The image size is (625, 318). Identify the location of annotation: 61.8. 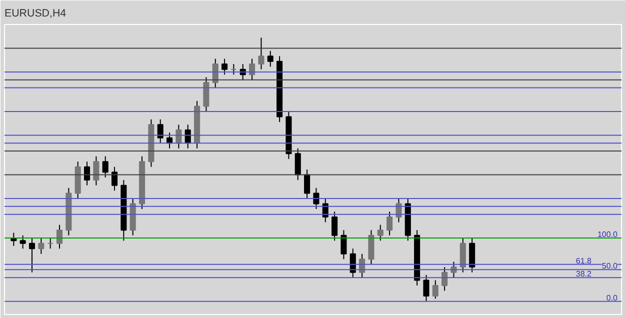
(584, 261).